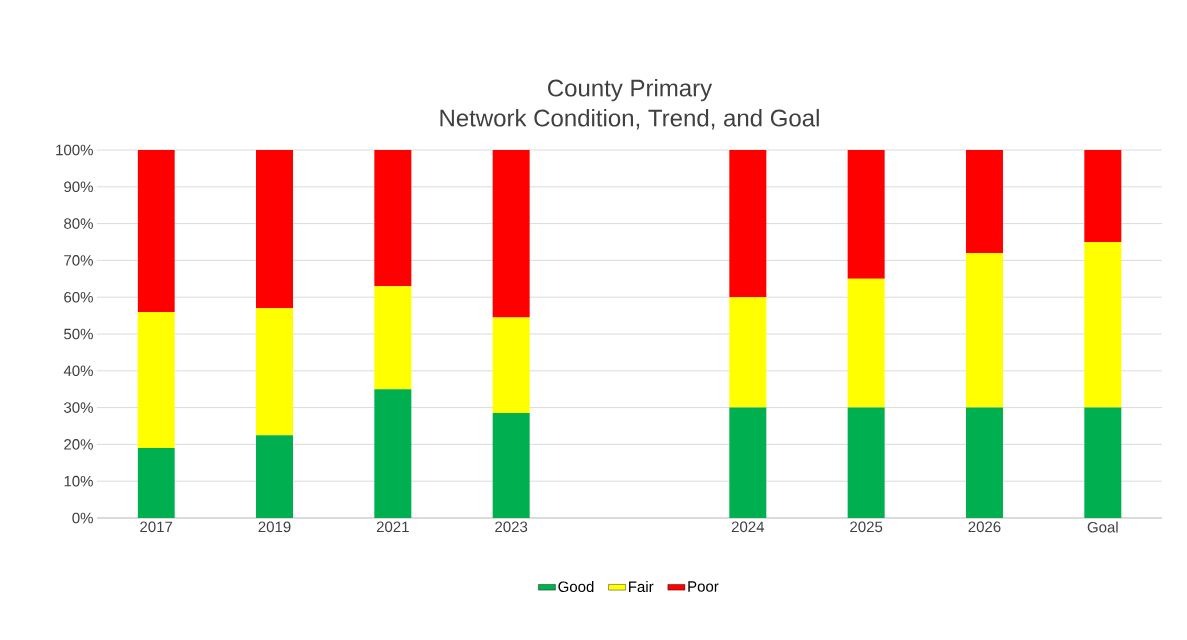  Describe the element at coordinates (392, 527) in the screenshot. I see `x-tick-label: 2021` at that location.